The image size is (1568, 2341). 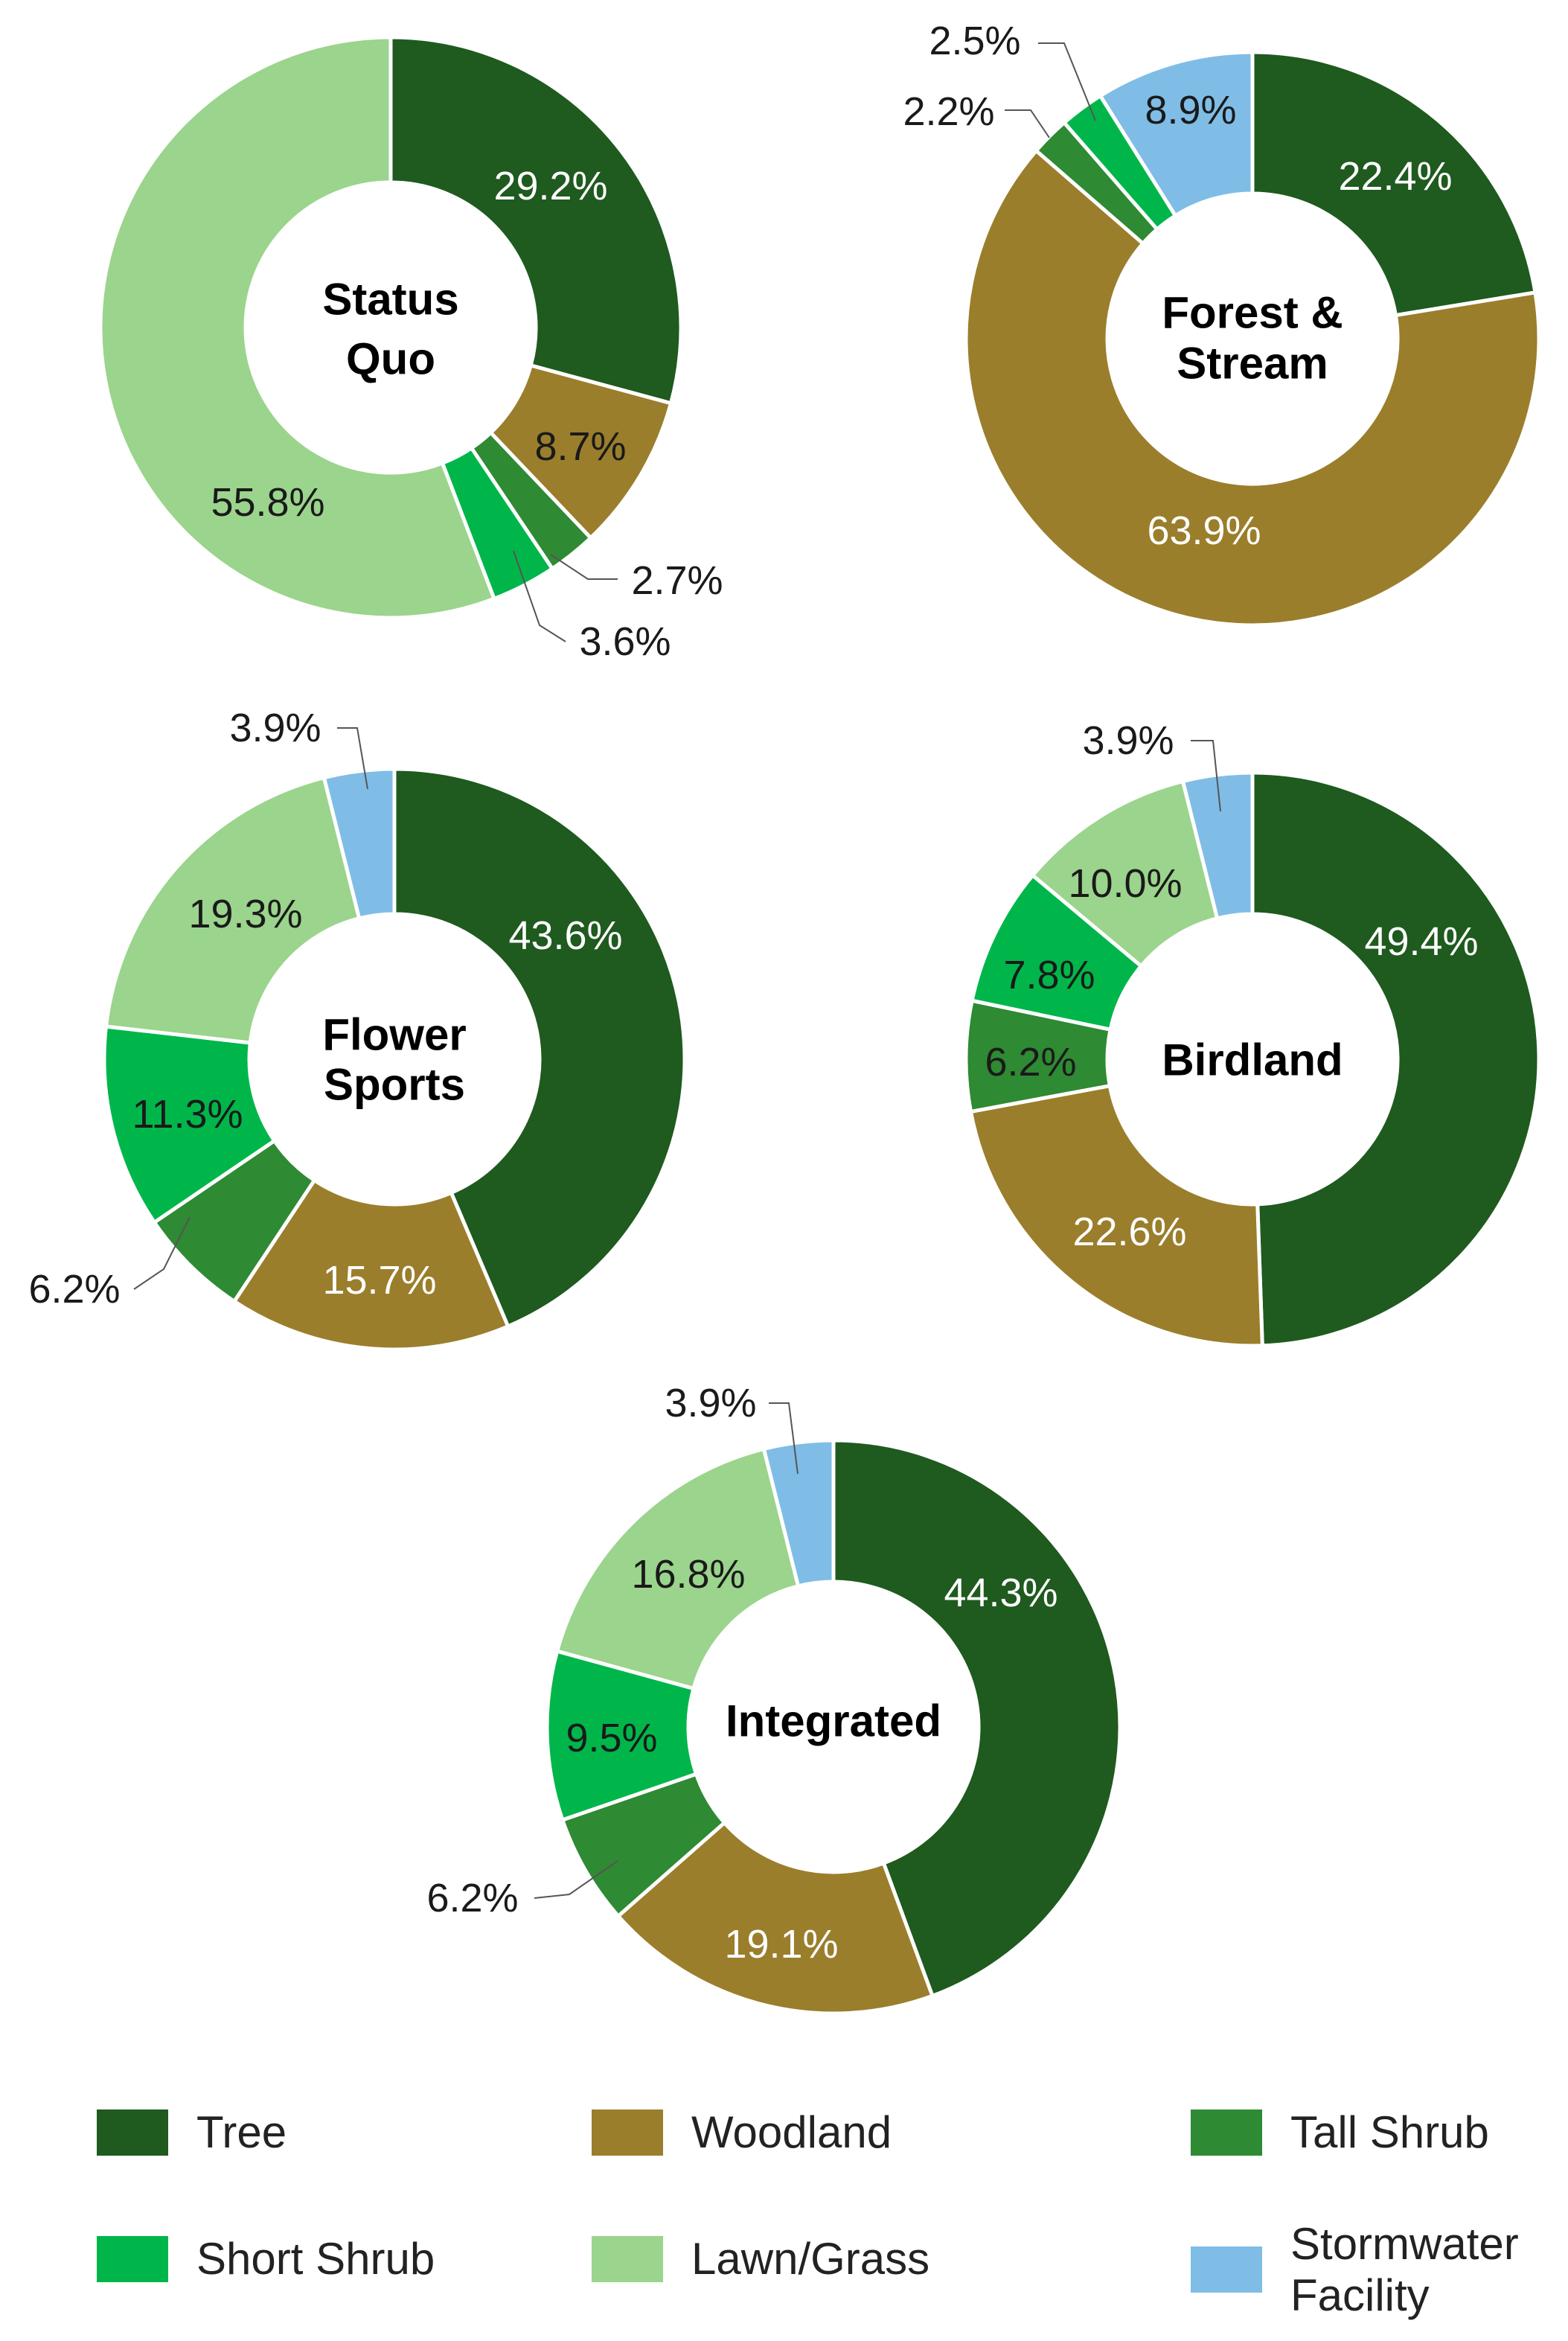 What do you see at coordinates (565, 935) in the screenshot?
I see `data-label: 43.6%` at bounding box center [565, 935].